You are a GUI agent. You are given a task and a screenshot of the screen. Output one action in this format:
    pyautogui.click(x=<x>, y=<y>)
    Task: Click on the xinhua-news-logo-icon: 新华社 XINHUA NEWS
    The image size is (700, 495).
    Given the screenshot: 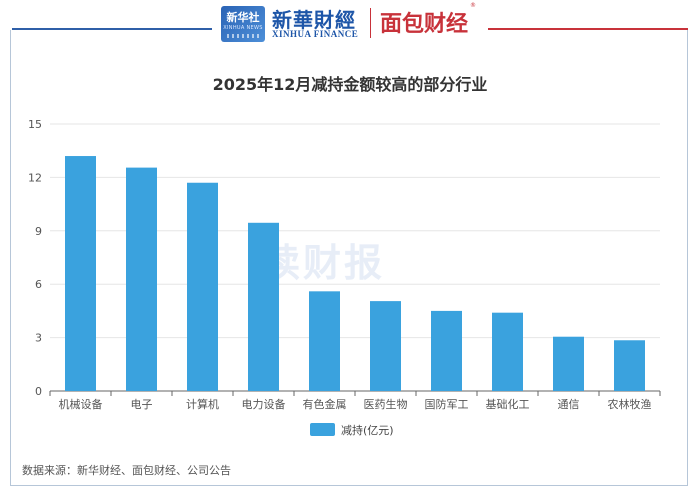 What is the action you would take?
    pyautogui.click(x=243, y=24)
    